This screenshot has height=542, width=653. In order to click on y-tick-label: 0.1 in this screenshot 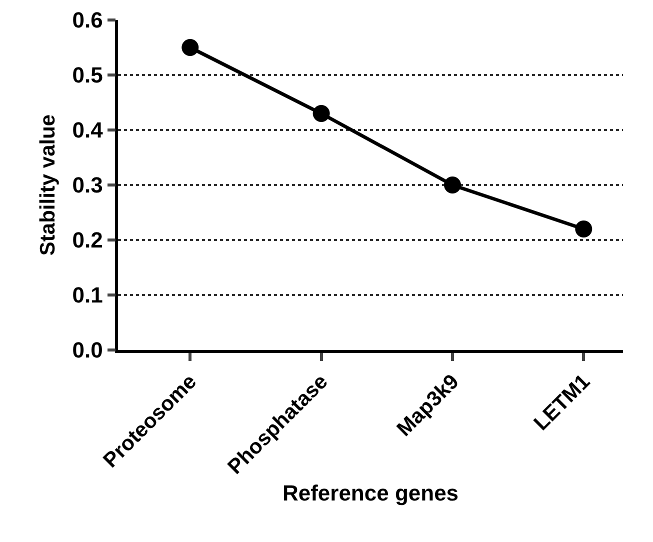, I will do `click(87, 295)`.